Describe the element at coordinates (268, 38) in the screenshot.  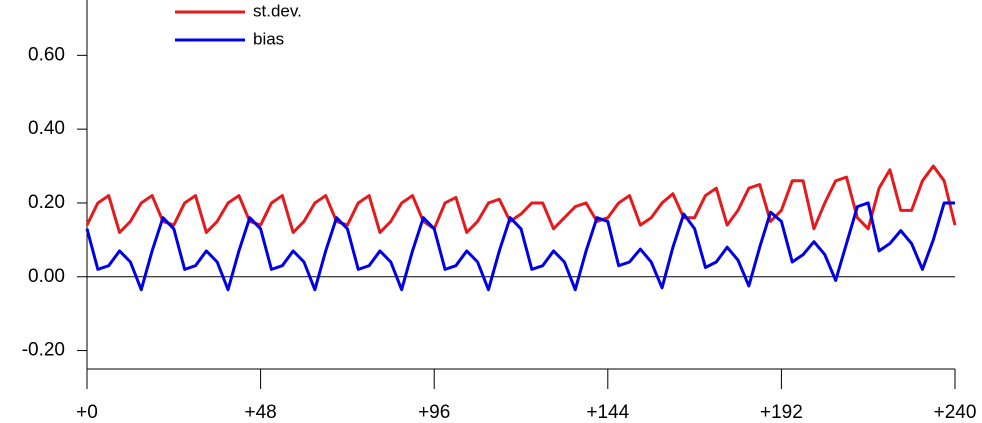
I see `legend-label: bias` at that location.